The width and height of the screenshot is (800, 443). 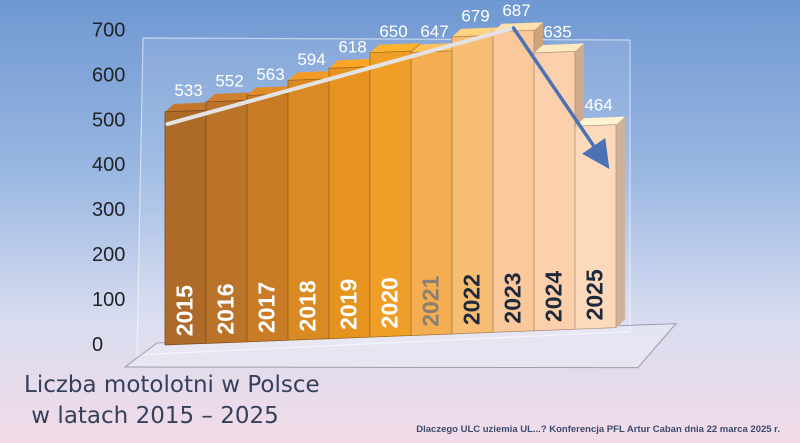 I want to click on data-label-2017: 563, so click(x=270, y=74).